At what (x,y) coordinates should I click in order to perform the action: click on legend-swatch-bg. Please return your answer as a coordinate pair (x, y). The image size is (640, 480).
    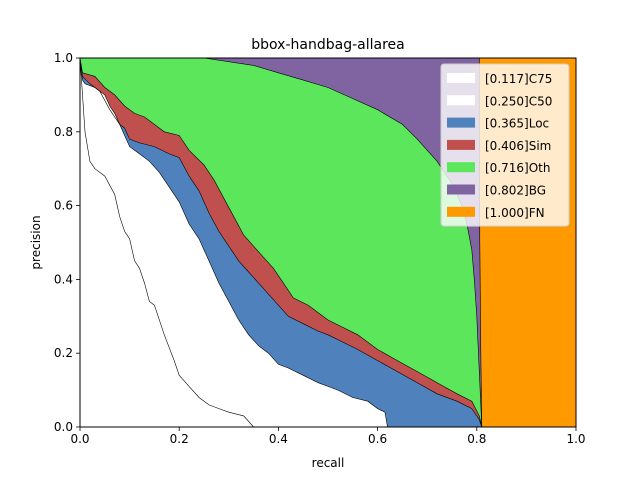
    Looking at the image, I should click on (461, 189).